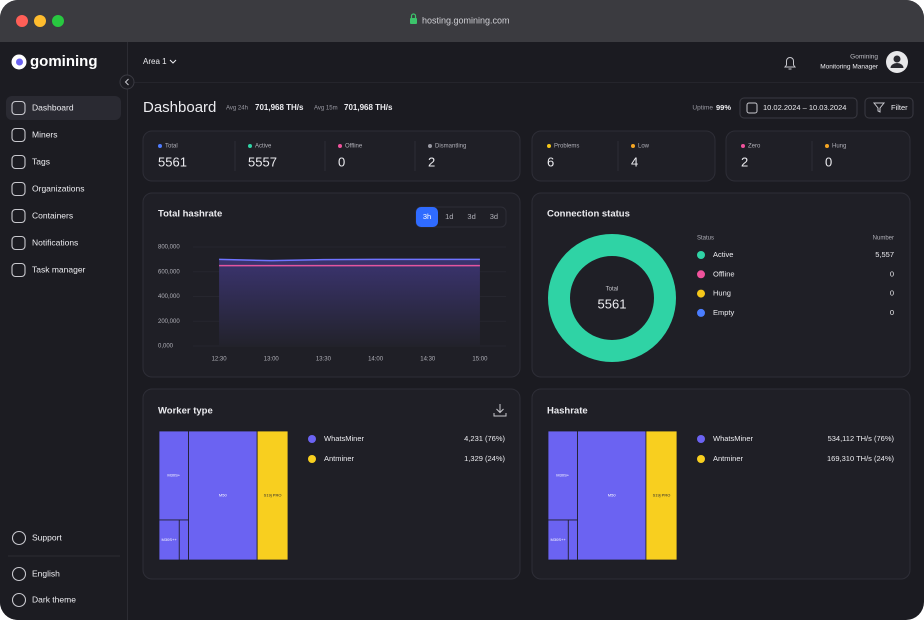 This screenshot has height=620, width=924. I want to click on sidebar-bottom-item: Dark theme, so click(44, 600).